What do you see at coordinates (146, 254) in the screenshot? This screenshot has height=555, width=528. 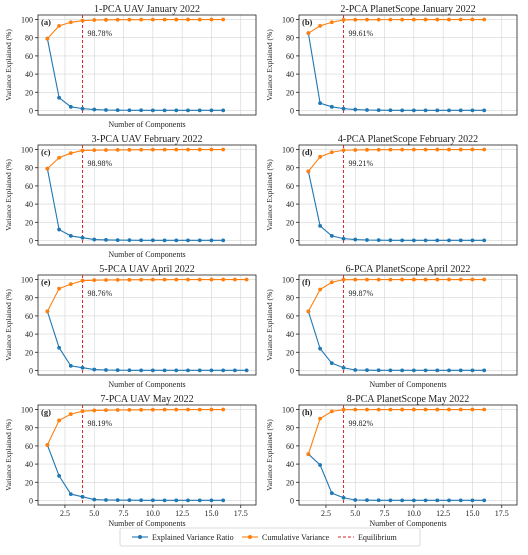 I see `x-axis-label: Number of Components` at bounding box center [146, 254].